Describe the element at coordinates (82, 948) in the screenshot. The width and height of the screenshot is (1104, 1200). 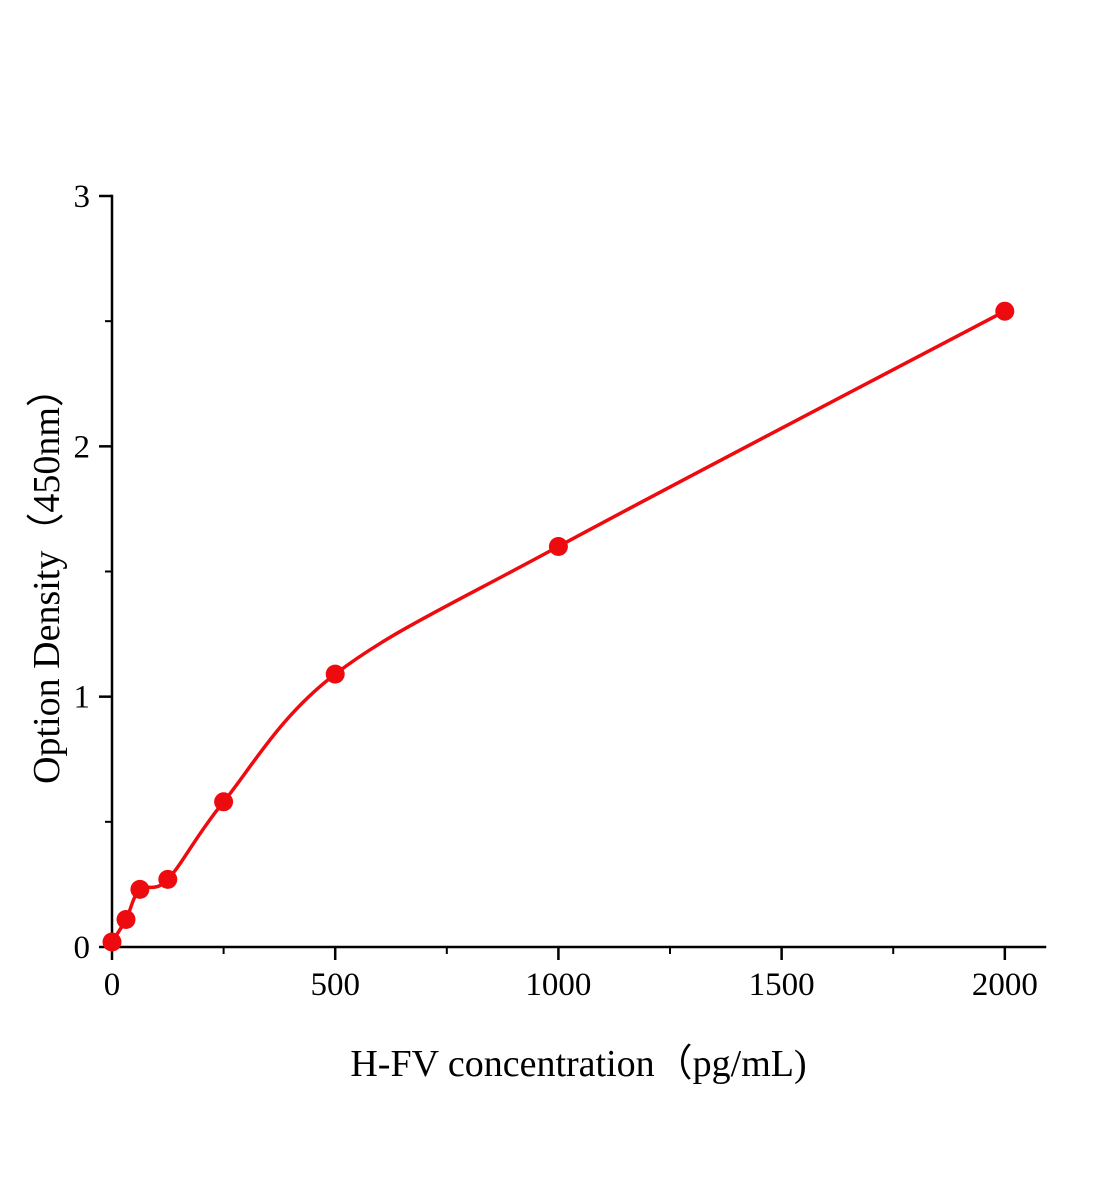
I see `y-tick-label: 0` at that location.